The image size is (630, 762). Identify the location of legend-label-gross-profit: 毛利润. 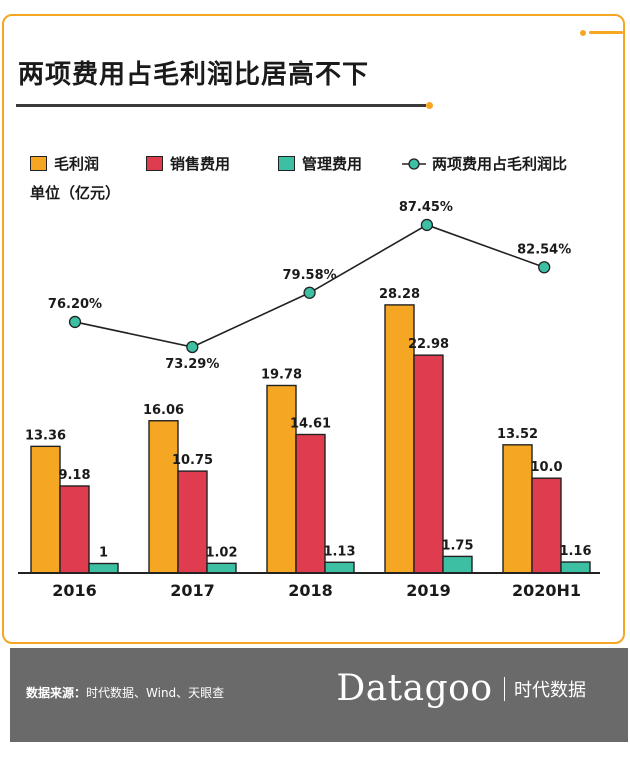
(77, 164).